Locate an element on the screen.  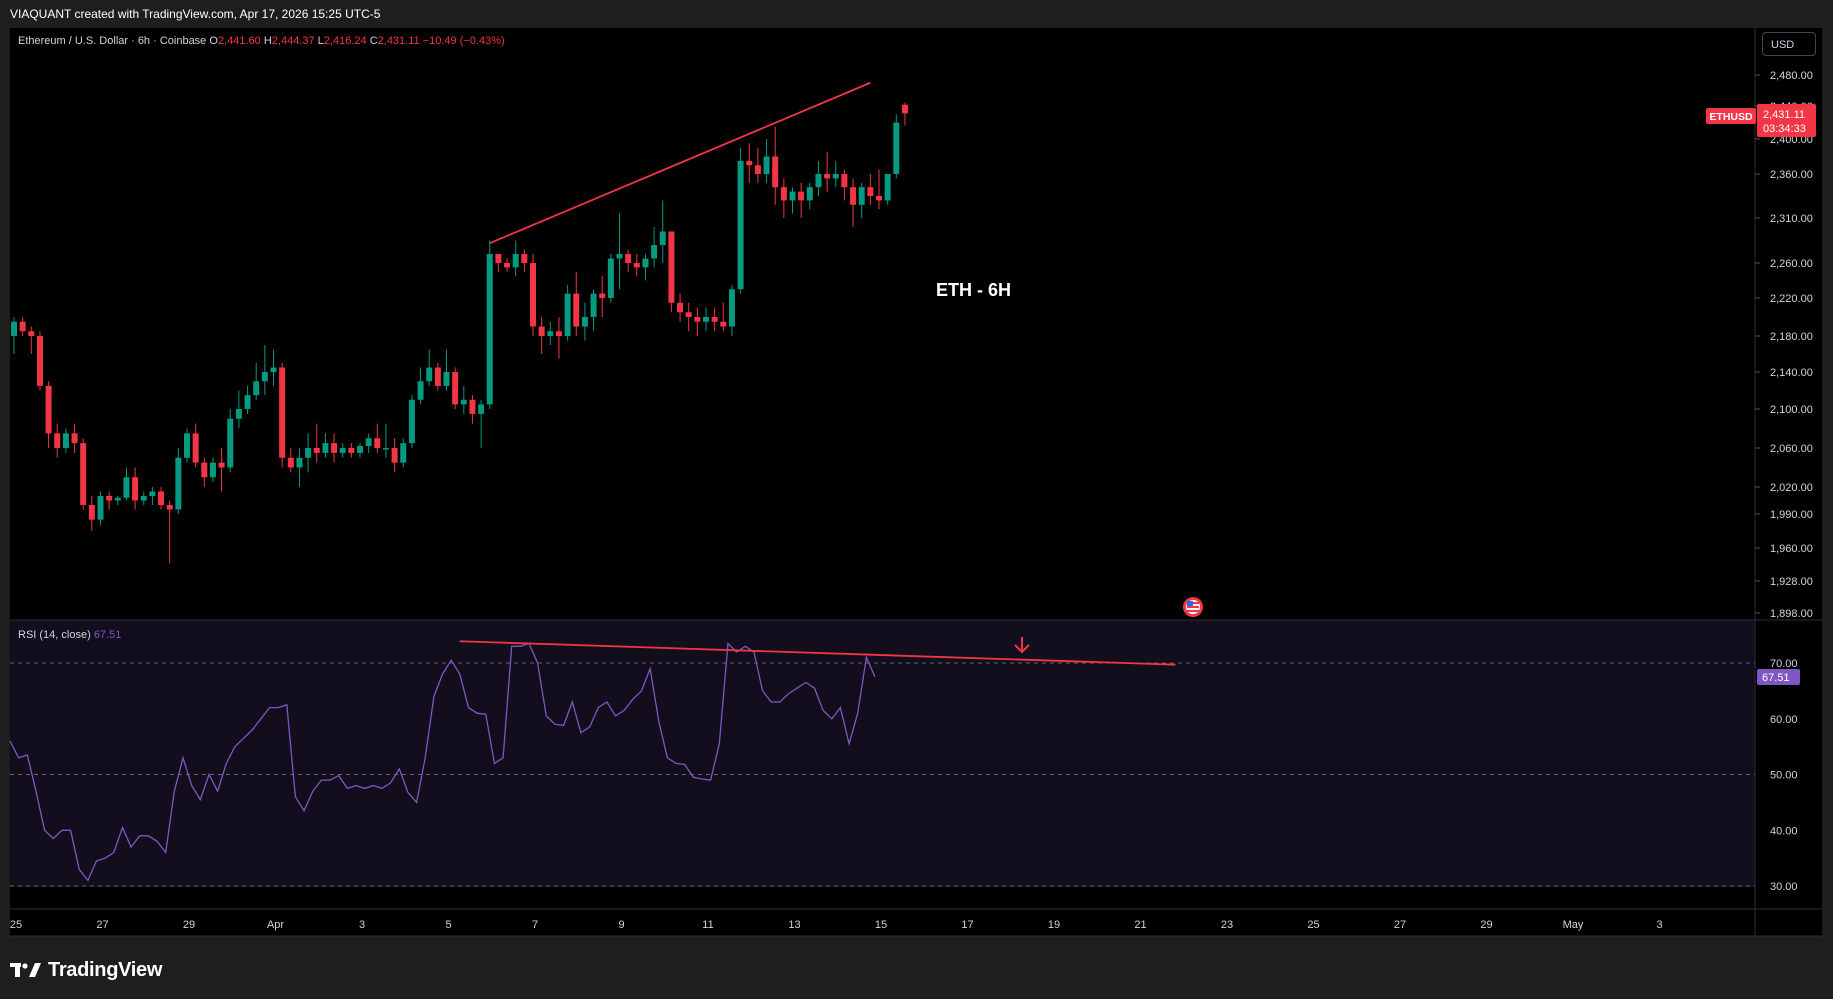
down-arrow-icon is located at coordinates (1022, 645).